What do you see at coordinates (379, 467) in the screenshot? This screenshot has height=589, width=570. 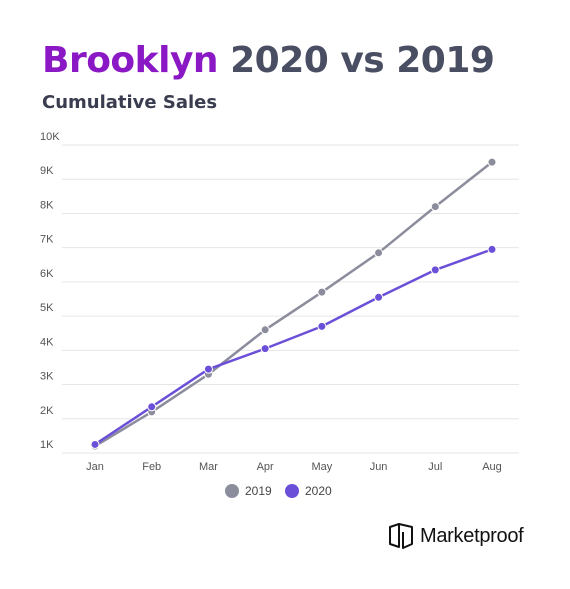 I see `x-tick-label: Jun` at bounding box center [379, 467].